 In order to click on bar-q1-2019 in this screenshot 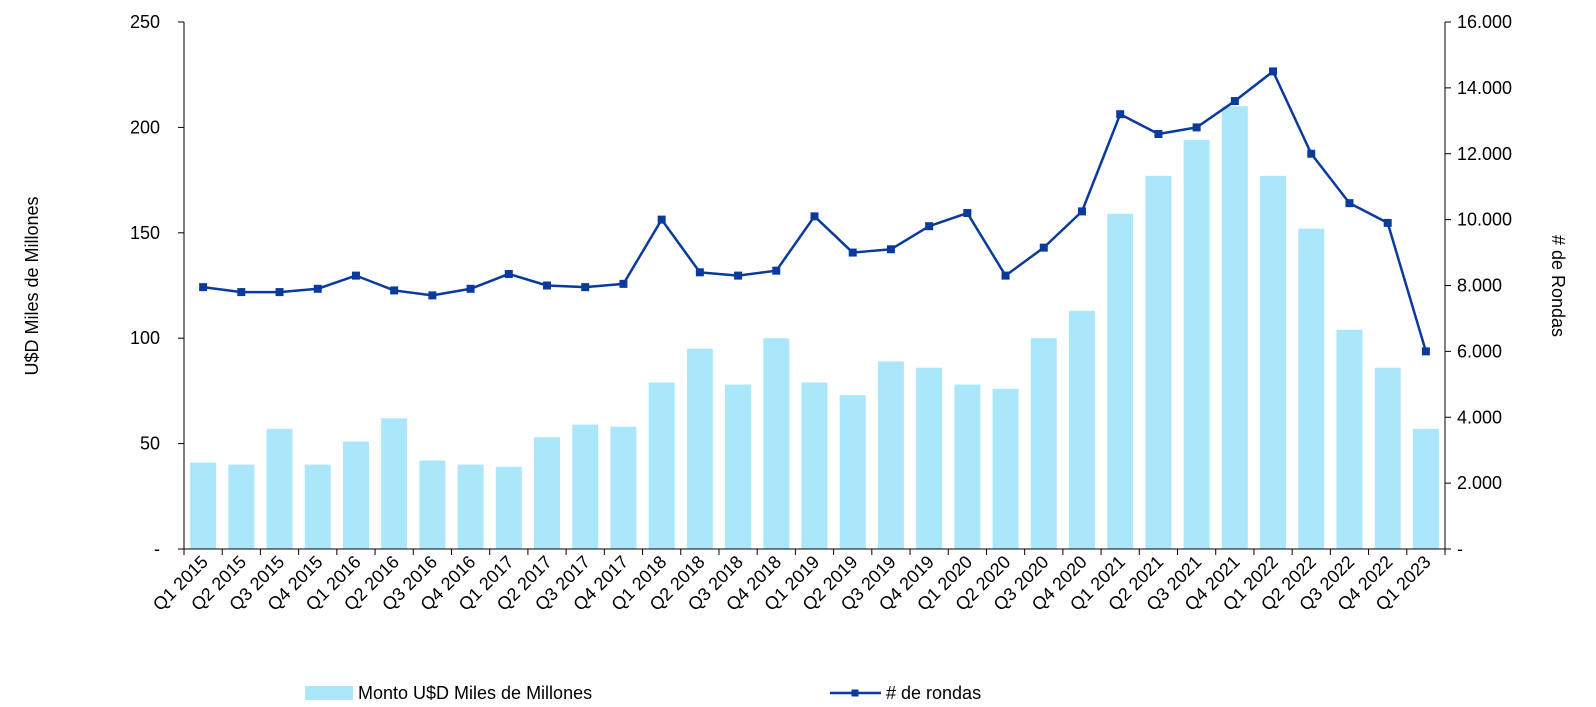, I will do `click(814, 465)`.